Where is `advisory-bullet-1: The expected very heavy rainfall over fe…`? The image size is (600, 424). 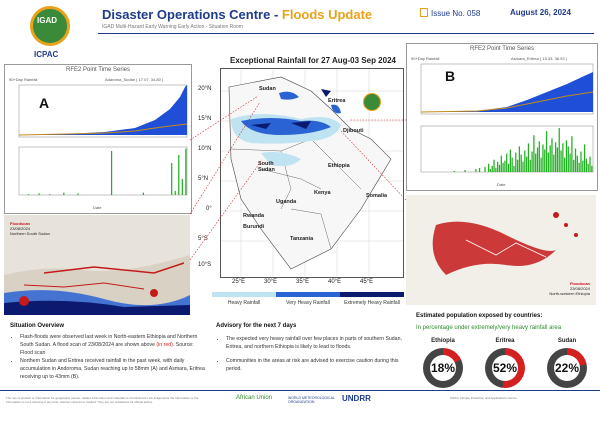
advisory-bullet-1: The expected very heavy rainfall over fe… is located at coordinates (314, 343).